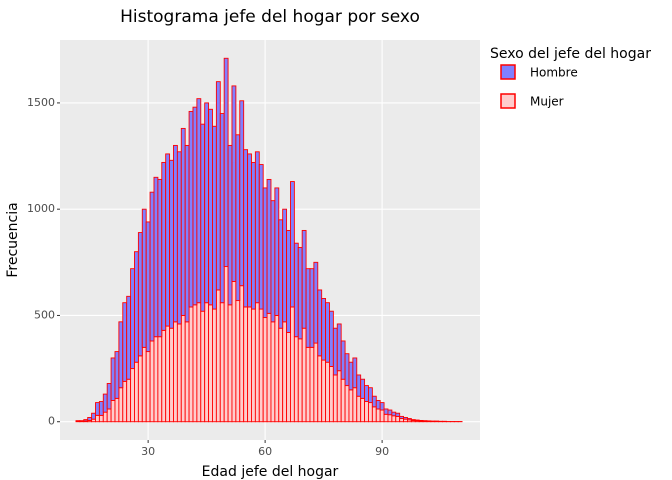  Describe the element at coordinates (270, 17) in the screenshot. I see `chart-title: Histograma jefe del hogar por sexo` at that location.